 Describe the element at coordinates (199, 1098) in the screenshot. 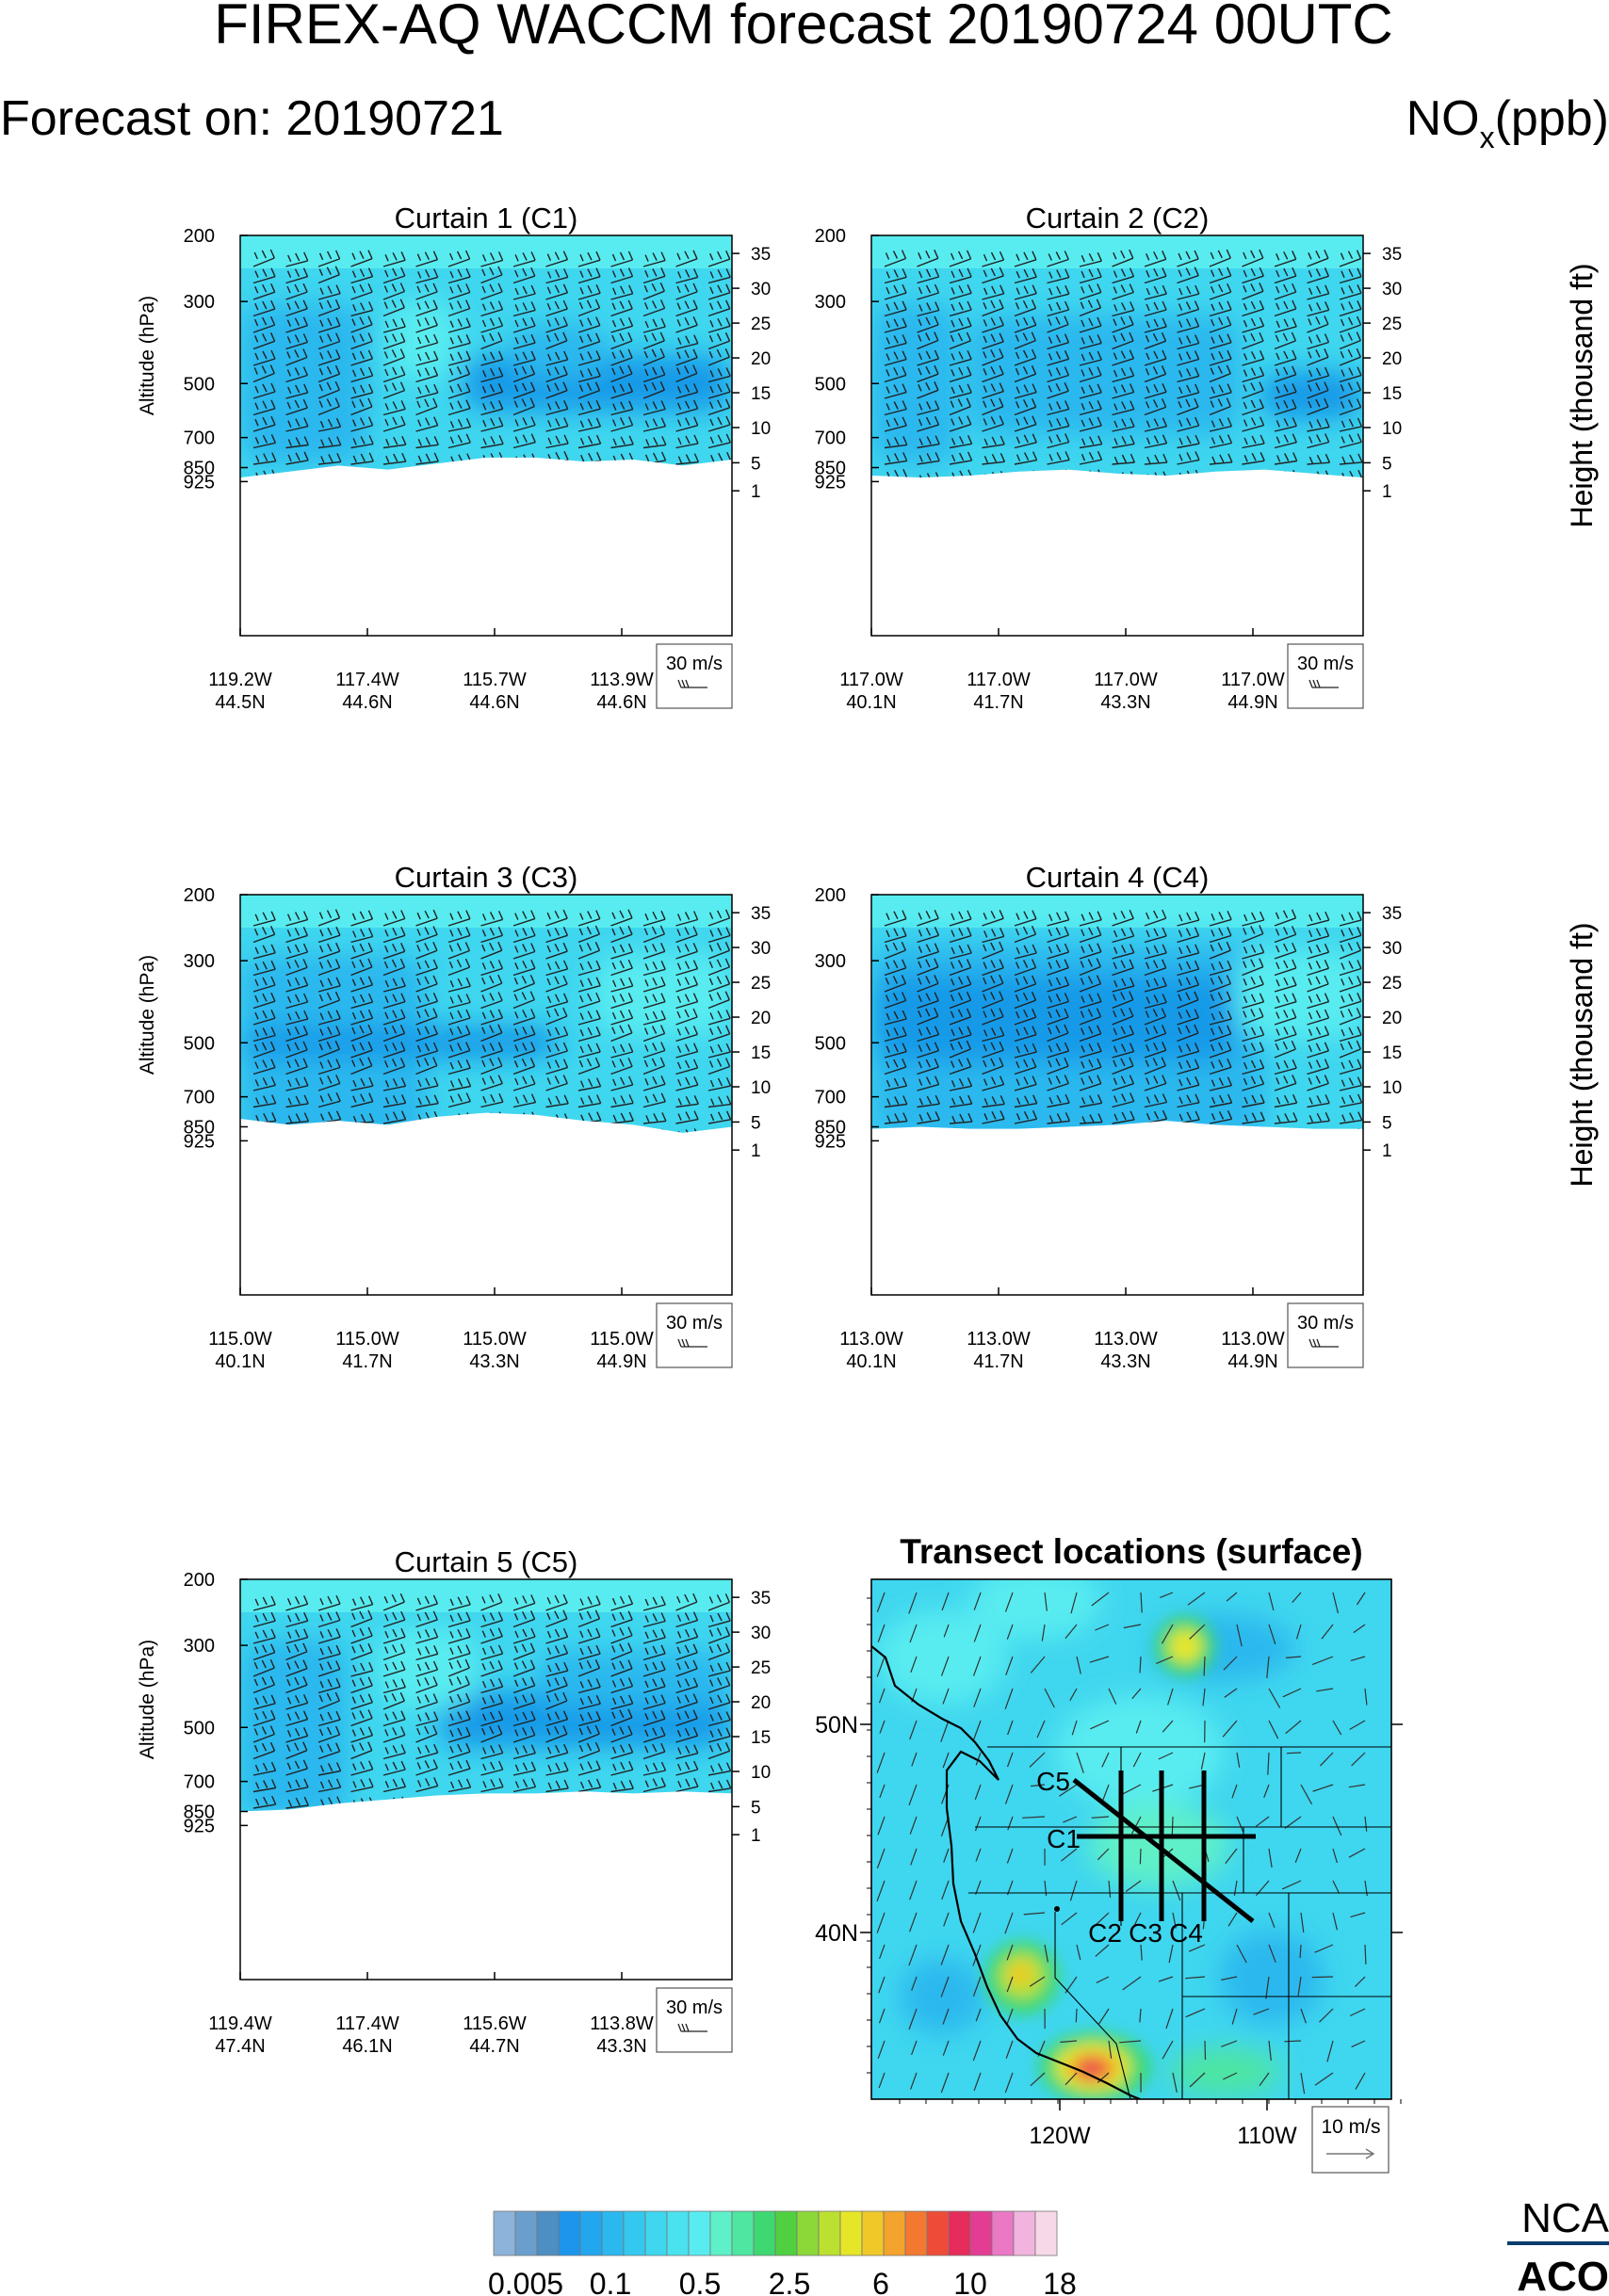

I see `pressure-tick-label: 700` at that location.